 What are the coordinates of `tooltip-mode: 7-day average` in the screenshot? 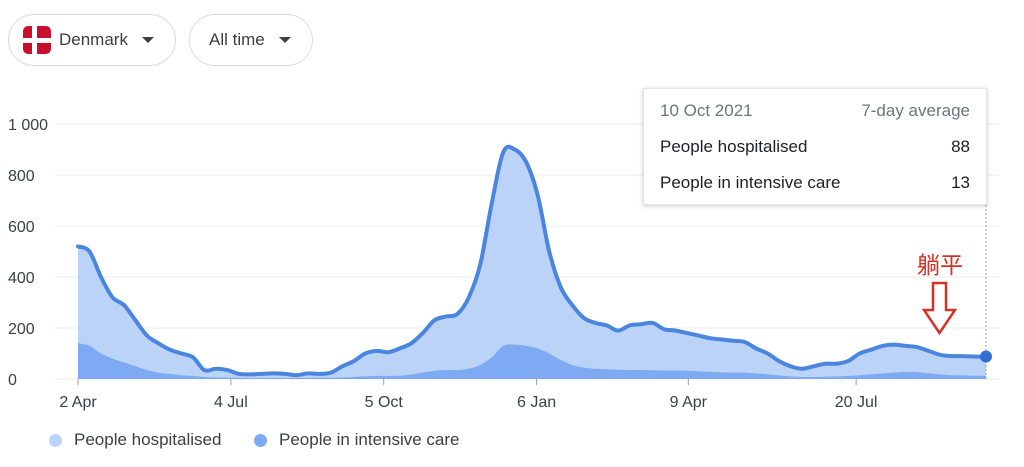 It's located at (915, 110).